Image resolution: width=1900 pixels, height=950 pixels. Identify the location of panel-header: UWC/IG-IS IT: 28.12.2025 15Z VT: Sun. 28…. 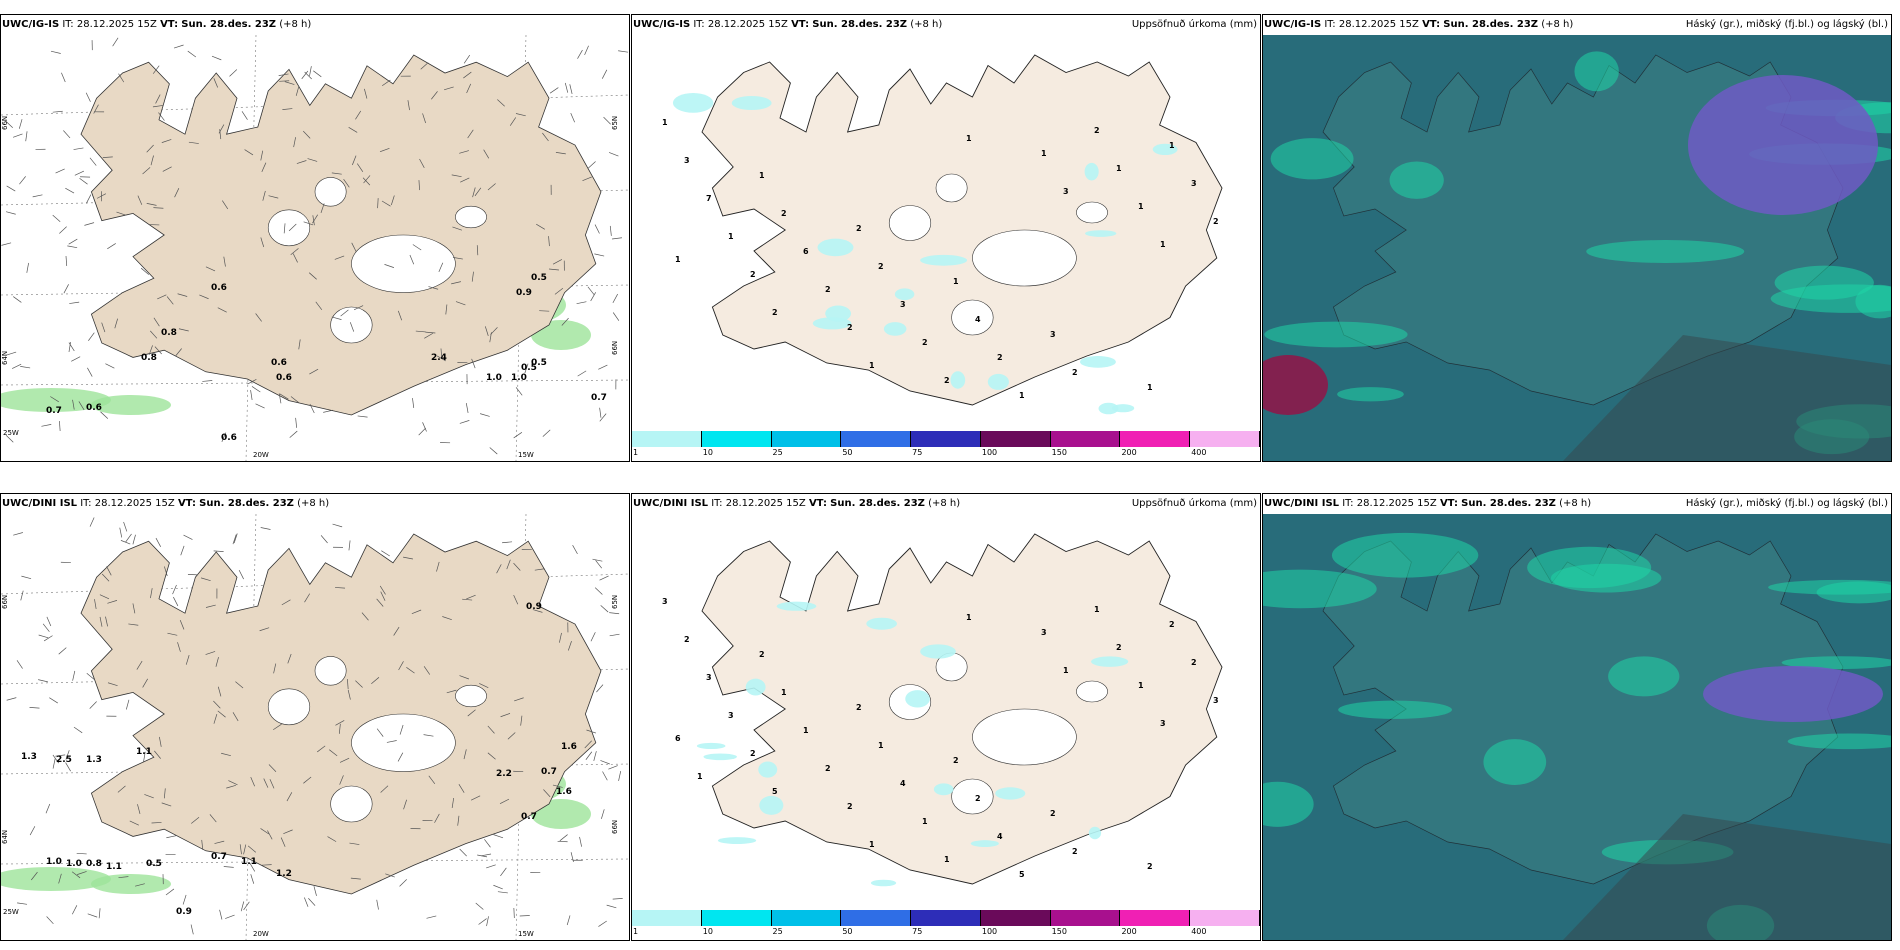
(315, 25).